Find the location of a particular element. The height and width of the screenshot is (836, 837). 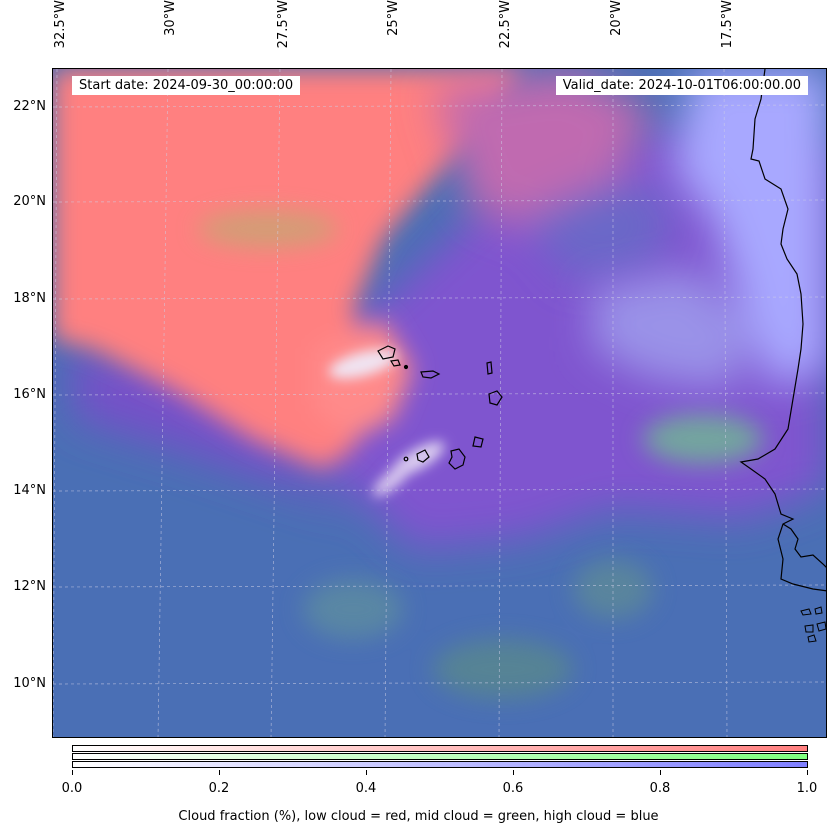

lat-label-12n: 12°N is located at coordinates (29, 586).